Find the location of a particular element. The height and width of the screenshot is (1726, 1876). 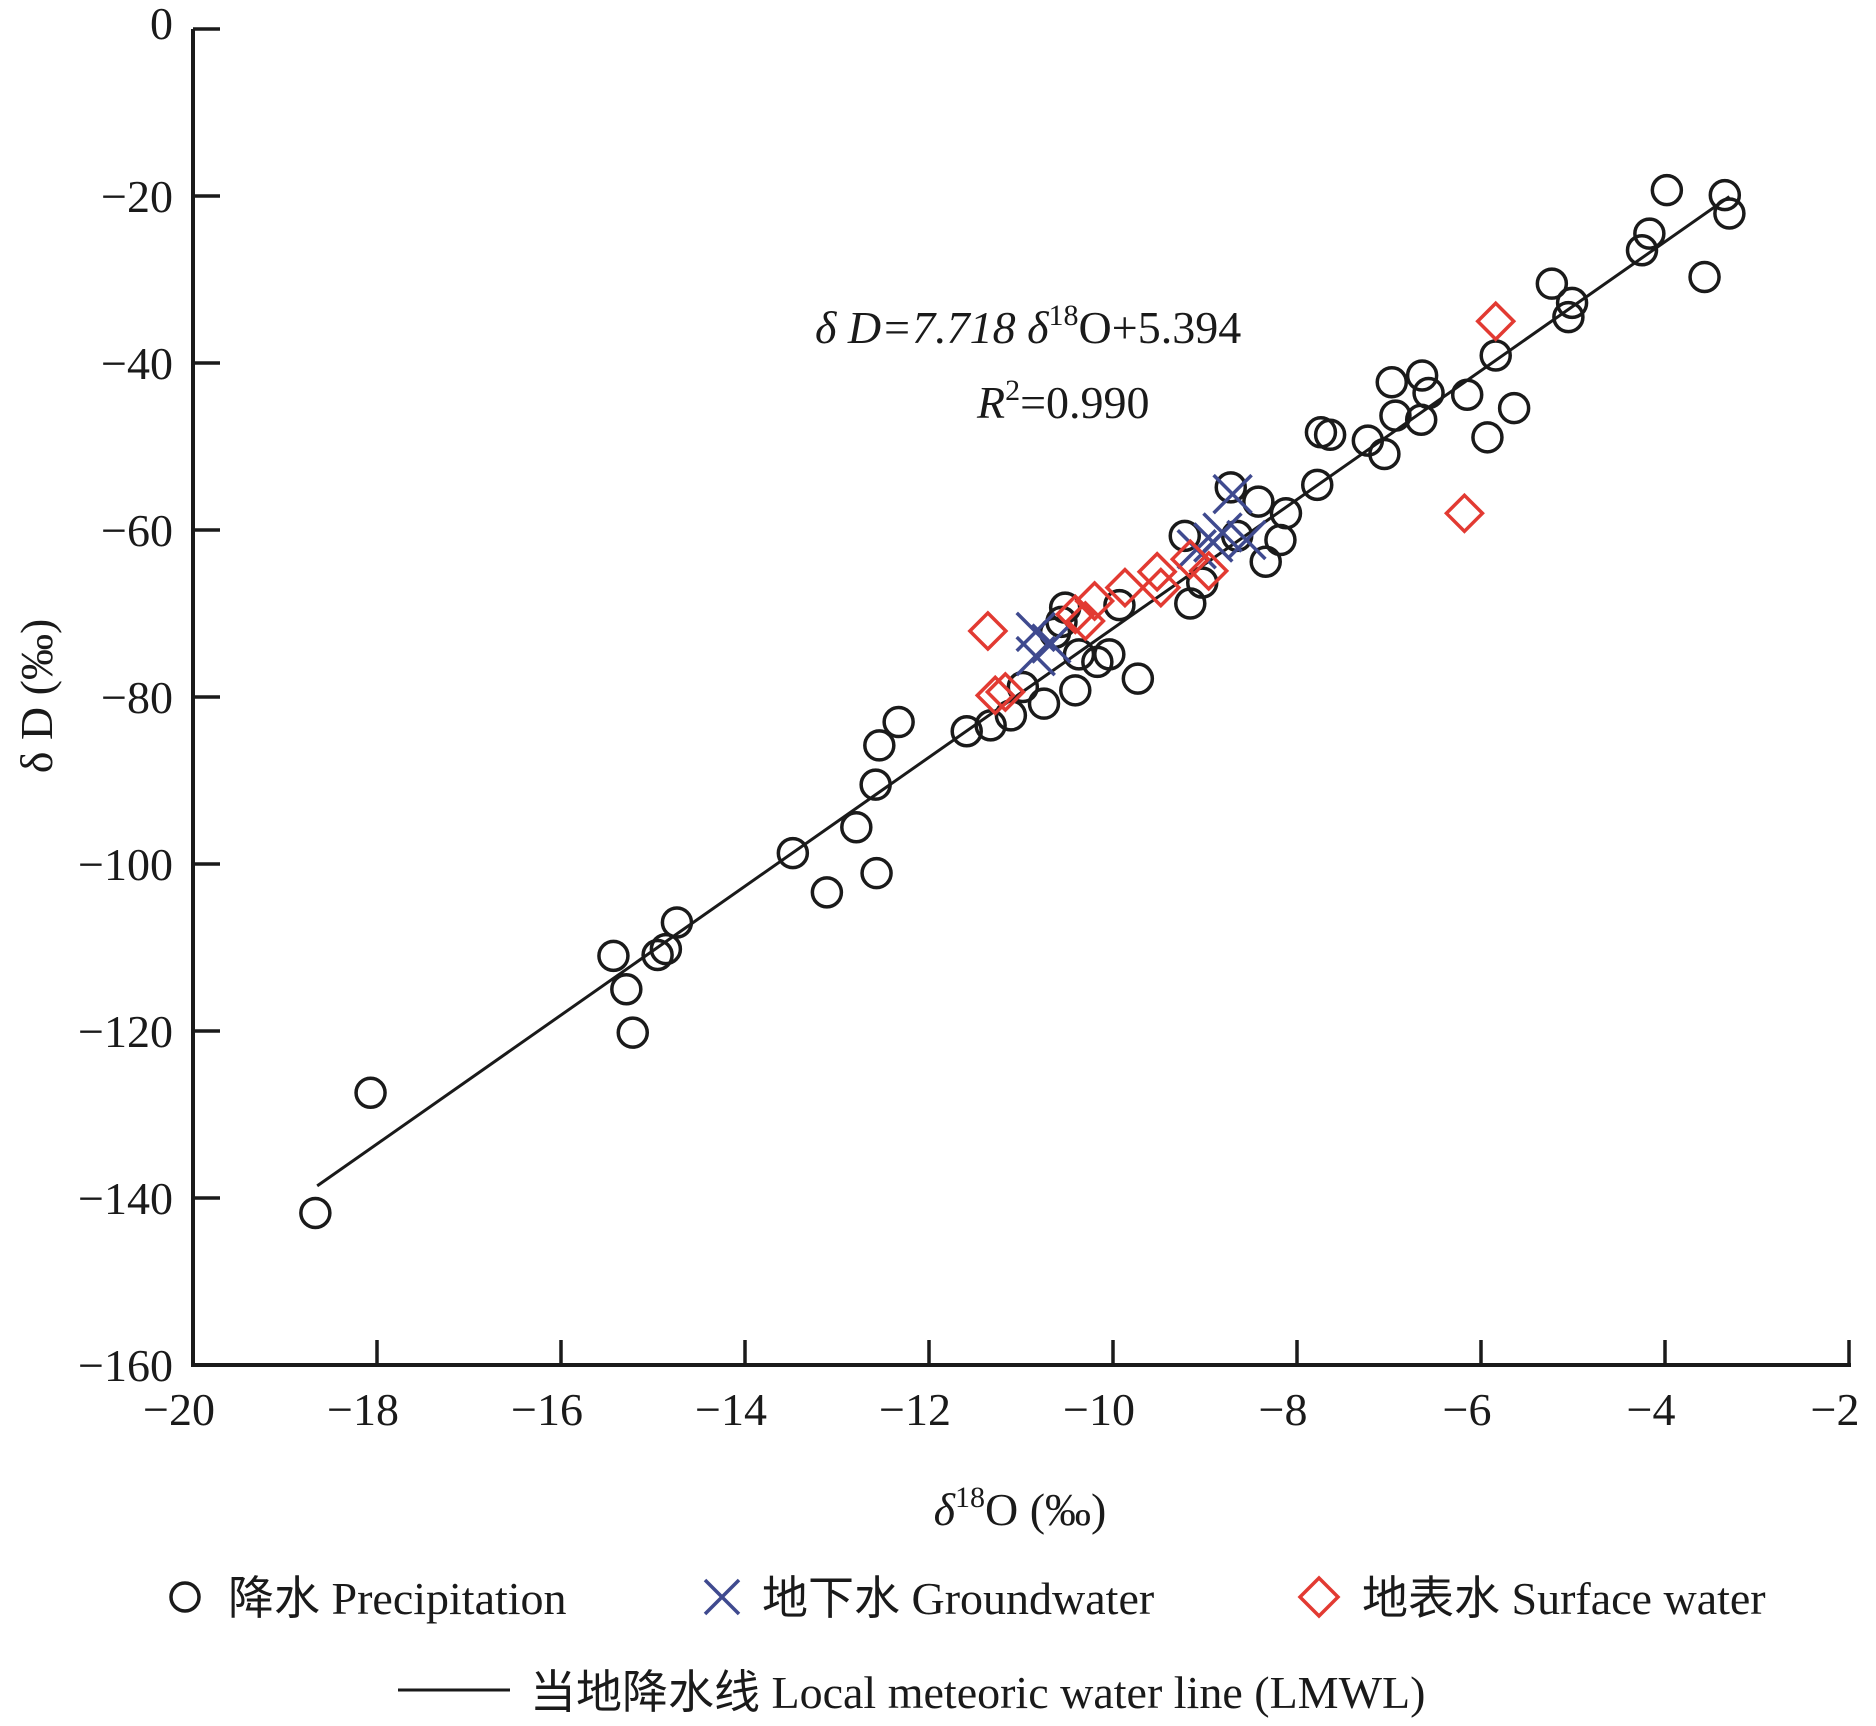

x-tick-label: −4 is located at coordinates (1651, 1409).